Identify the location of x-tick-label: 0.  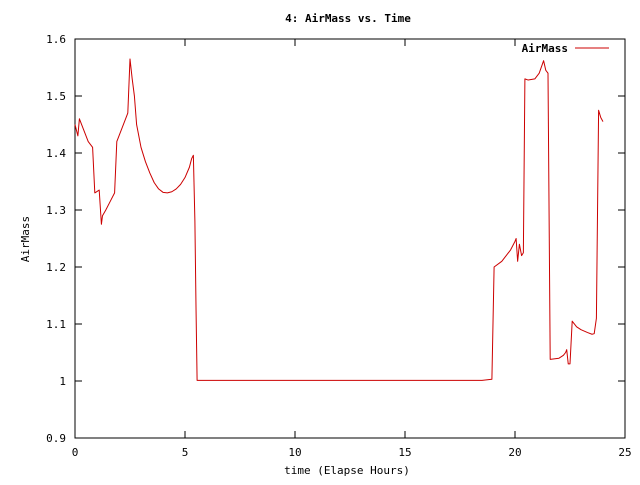
(75, 452).